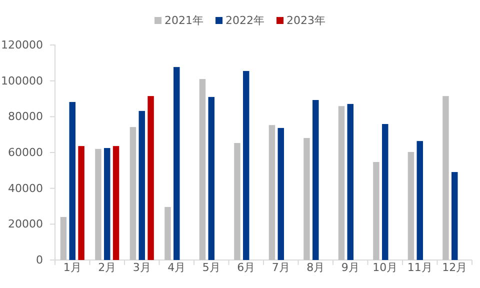 The height and width of the screenshot is (288, 480). What do you see at coordinates (25, 188) in the screenshot?
I see `y-tick-label: 40000` at bounding box center [25, 188].